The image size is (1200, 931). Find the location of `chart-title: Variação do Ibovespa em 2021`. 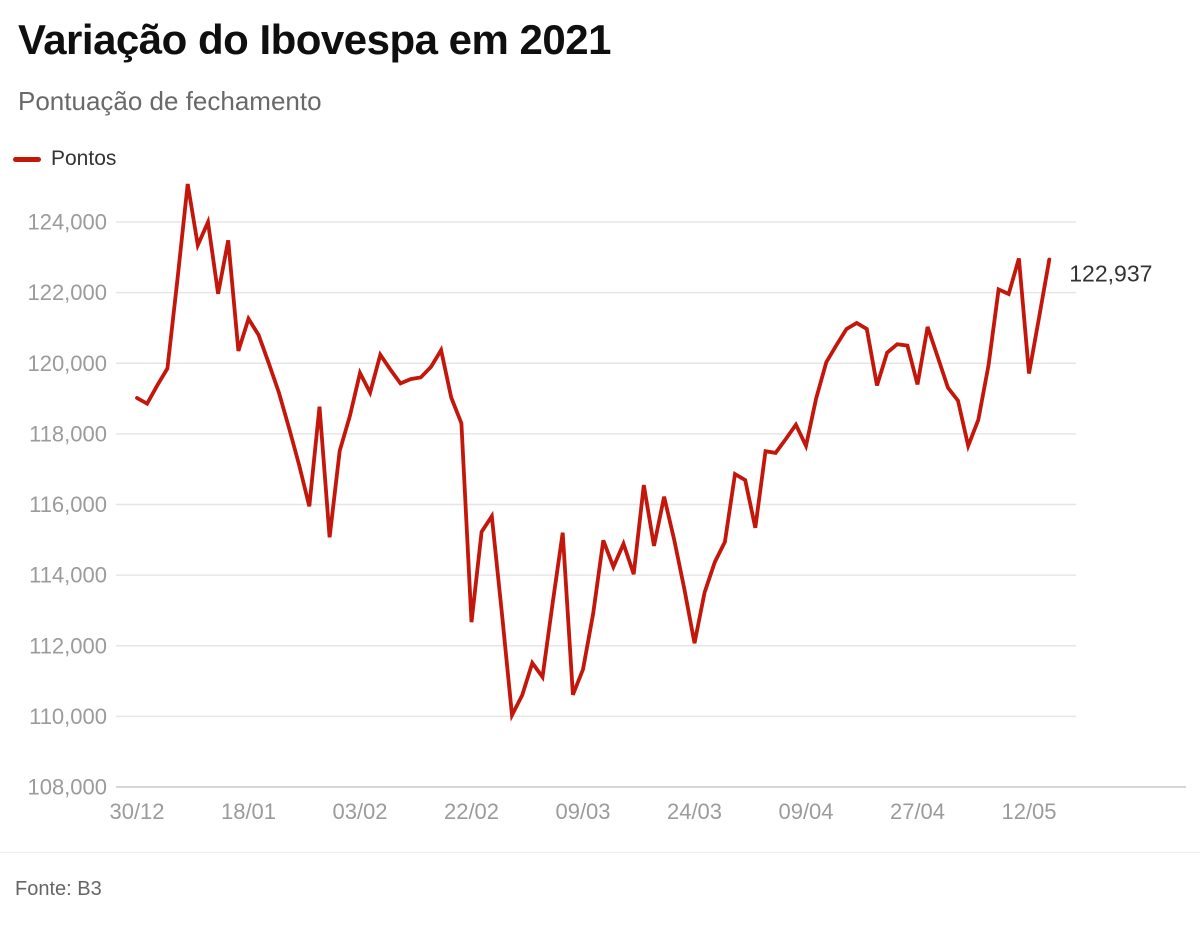

chart-title: Variação do Ibovespa em 2021 is located at coordinates (315, 39).